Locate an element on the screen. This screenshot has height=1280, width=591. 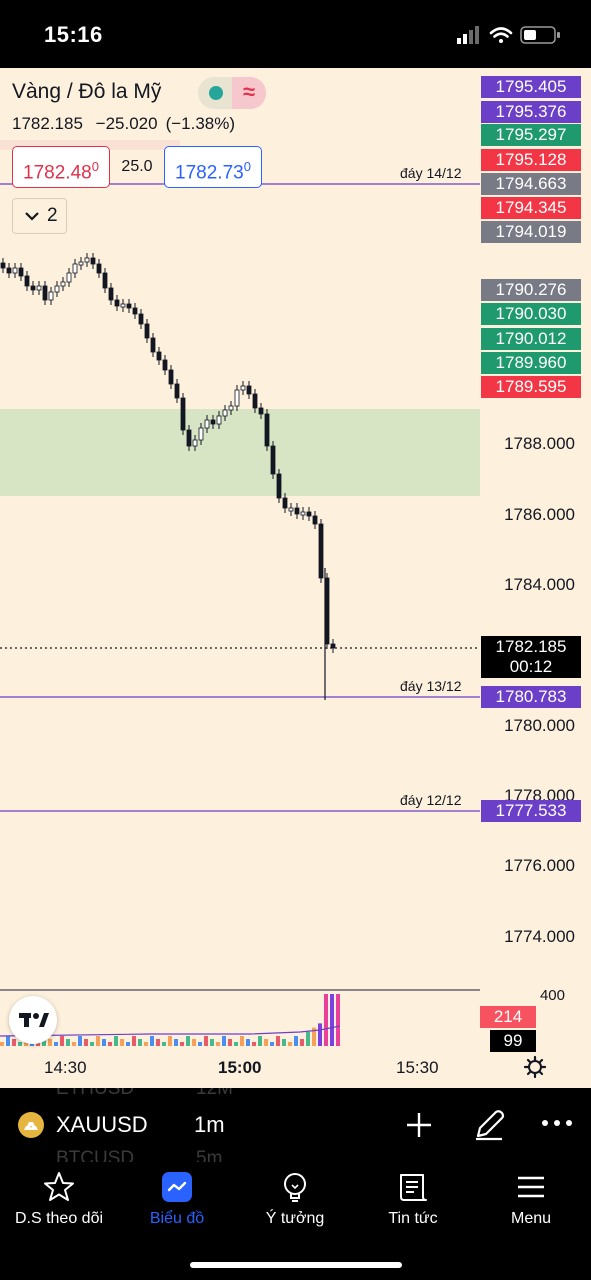
price-label: 1795.128 is located at coordinates (531, 160).